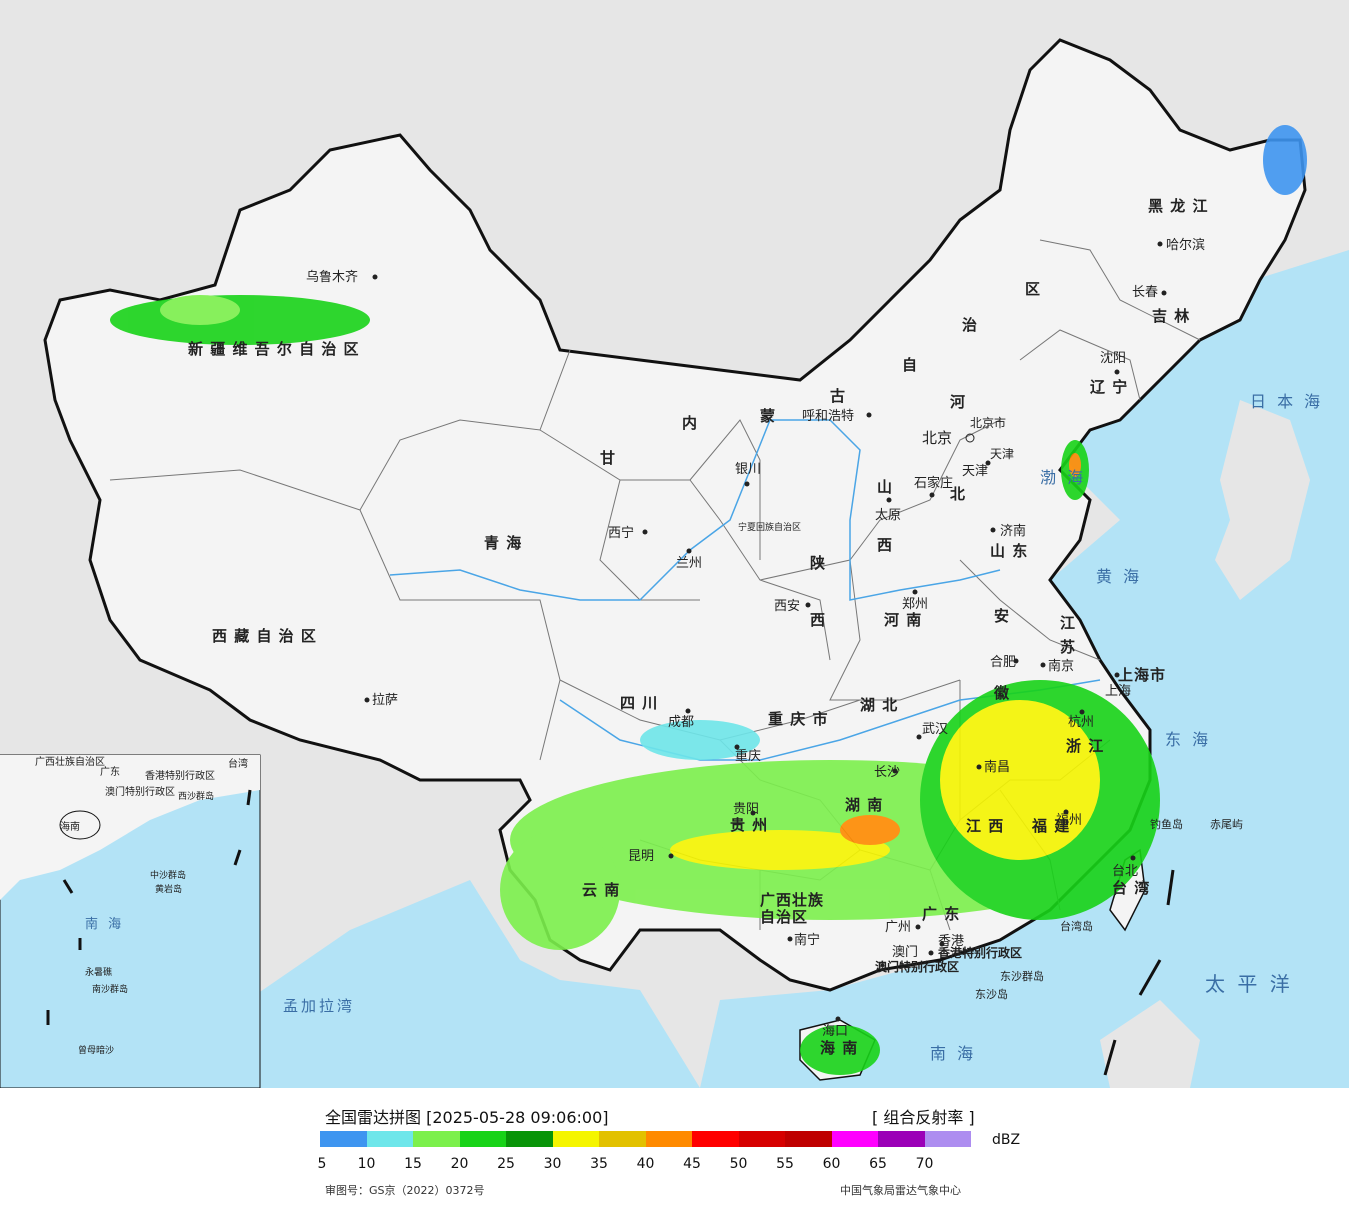  Describe the element at coordinates (1033, 289) in the screenshot. I see `label-nmg-6: 区` at that location.